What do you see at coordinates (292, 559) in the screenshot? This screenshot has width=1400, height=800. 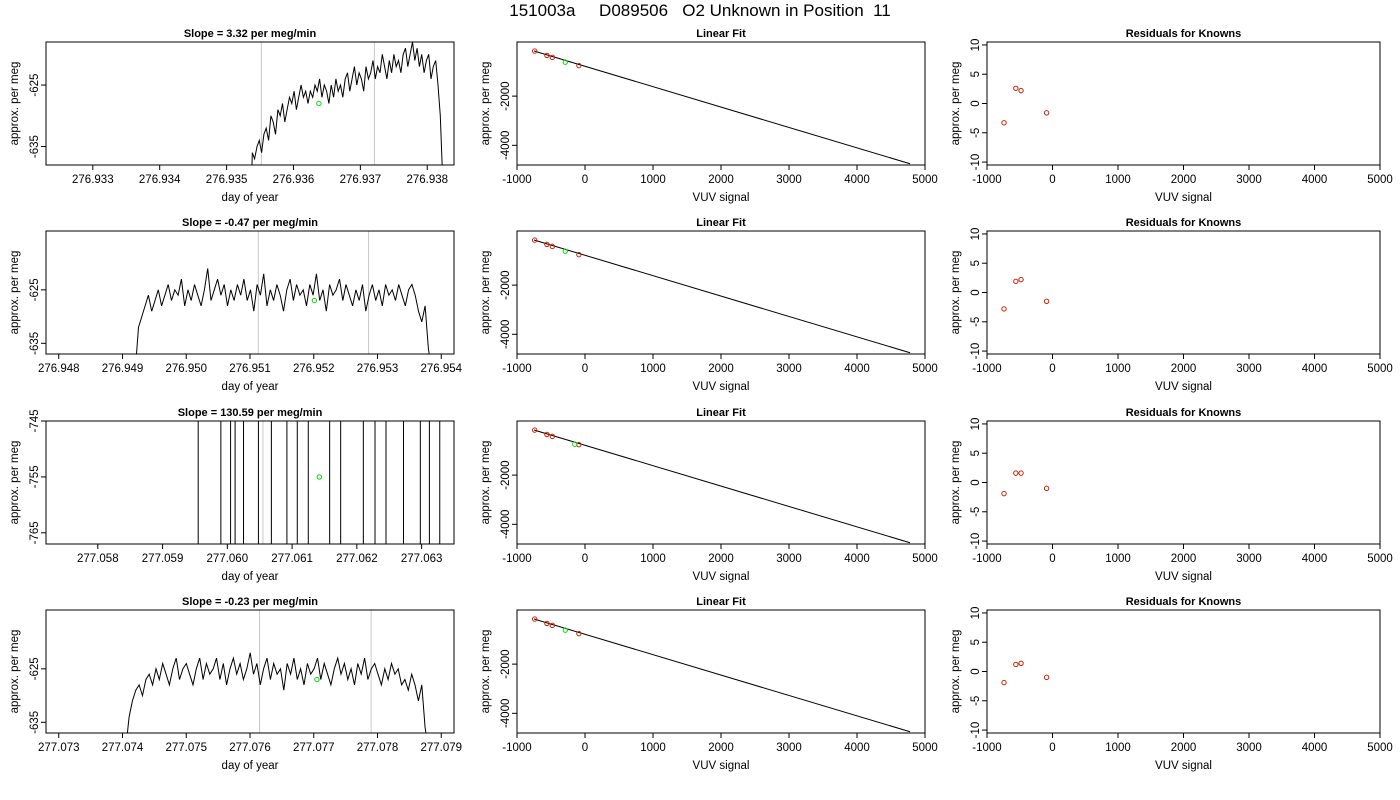 I see `x-tick-label: 277.061` at bounding box center [292, 559].